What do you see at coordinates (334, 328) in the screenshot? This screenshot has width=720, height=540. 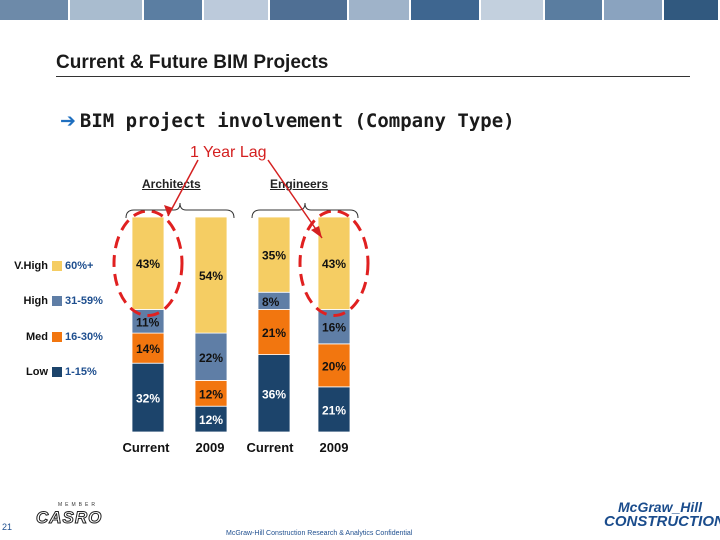 I see `data-label: 16%` at bounding box center [334, 328].